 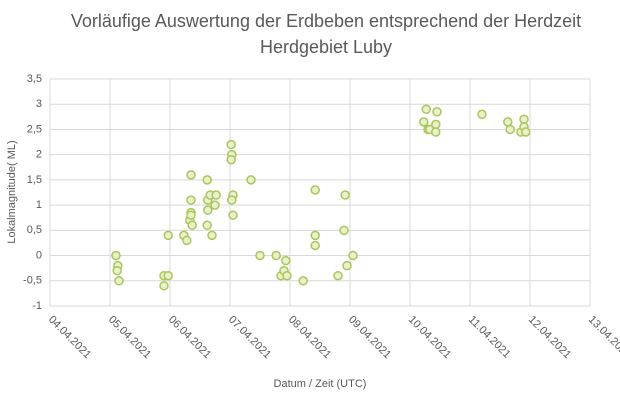 What do you see at coordinates (34, 180) in the screenshot?
I see `y-tick-label: 1,5` at bounding box center [34, 180].